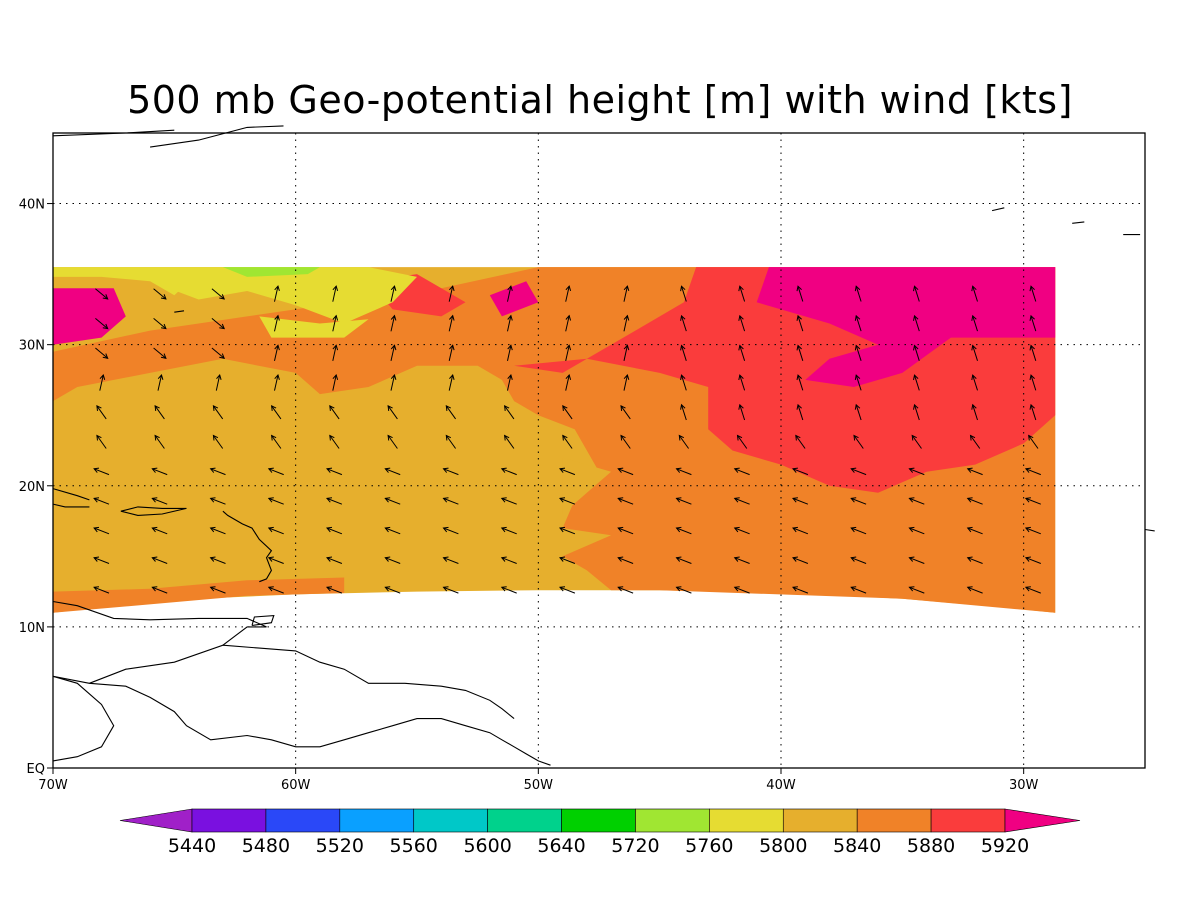  Describe the element at coordinates (314, 327) in the screenshot. I see `band-5800-patch` at that location.